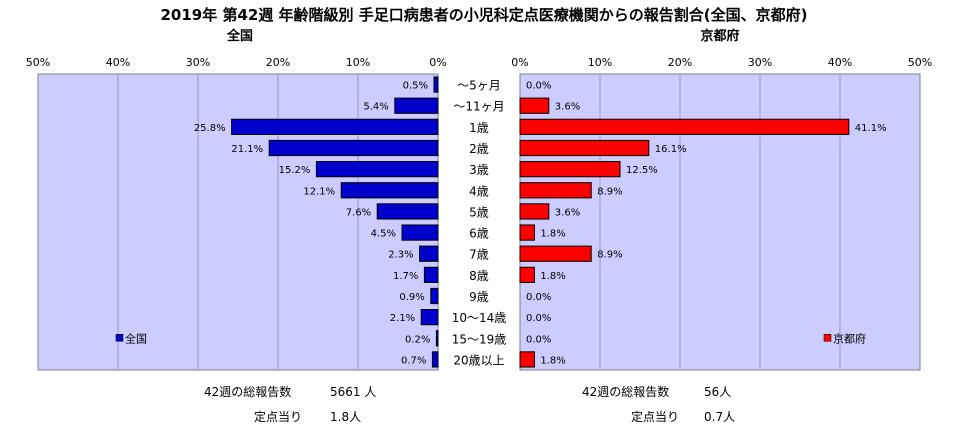 Image resolution: width=968 pixels, height=430 pixels. I want to click on kyoto-tick-label: 50%, so click(920, 62).